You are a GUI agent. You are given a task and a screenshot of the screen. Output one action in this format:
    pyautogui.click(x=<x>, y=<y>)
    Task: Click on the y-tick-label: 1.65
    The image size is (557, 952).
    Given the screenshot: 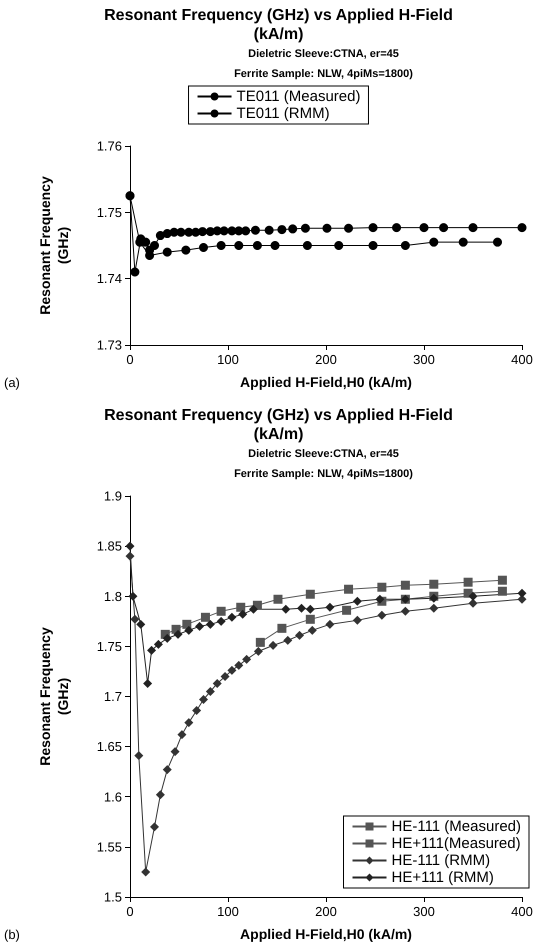 What is the action you would take?
    pyautogui.click(x=109, y=746)
    